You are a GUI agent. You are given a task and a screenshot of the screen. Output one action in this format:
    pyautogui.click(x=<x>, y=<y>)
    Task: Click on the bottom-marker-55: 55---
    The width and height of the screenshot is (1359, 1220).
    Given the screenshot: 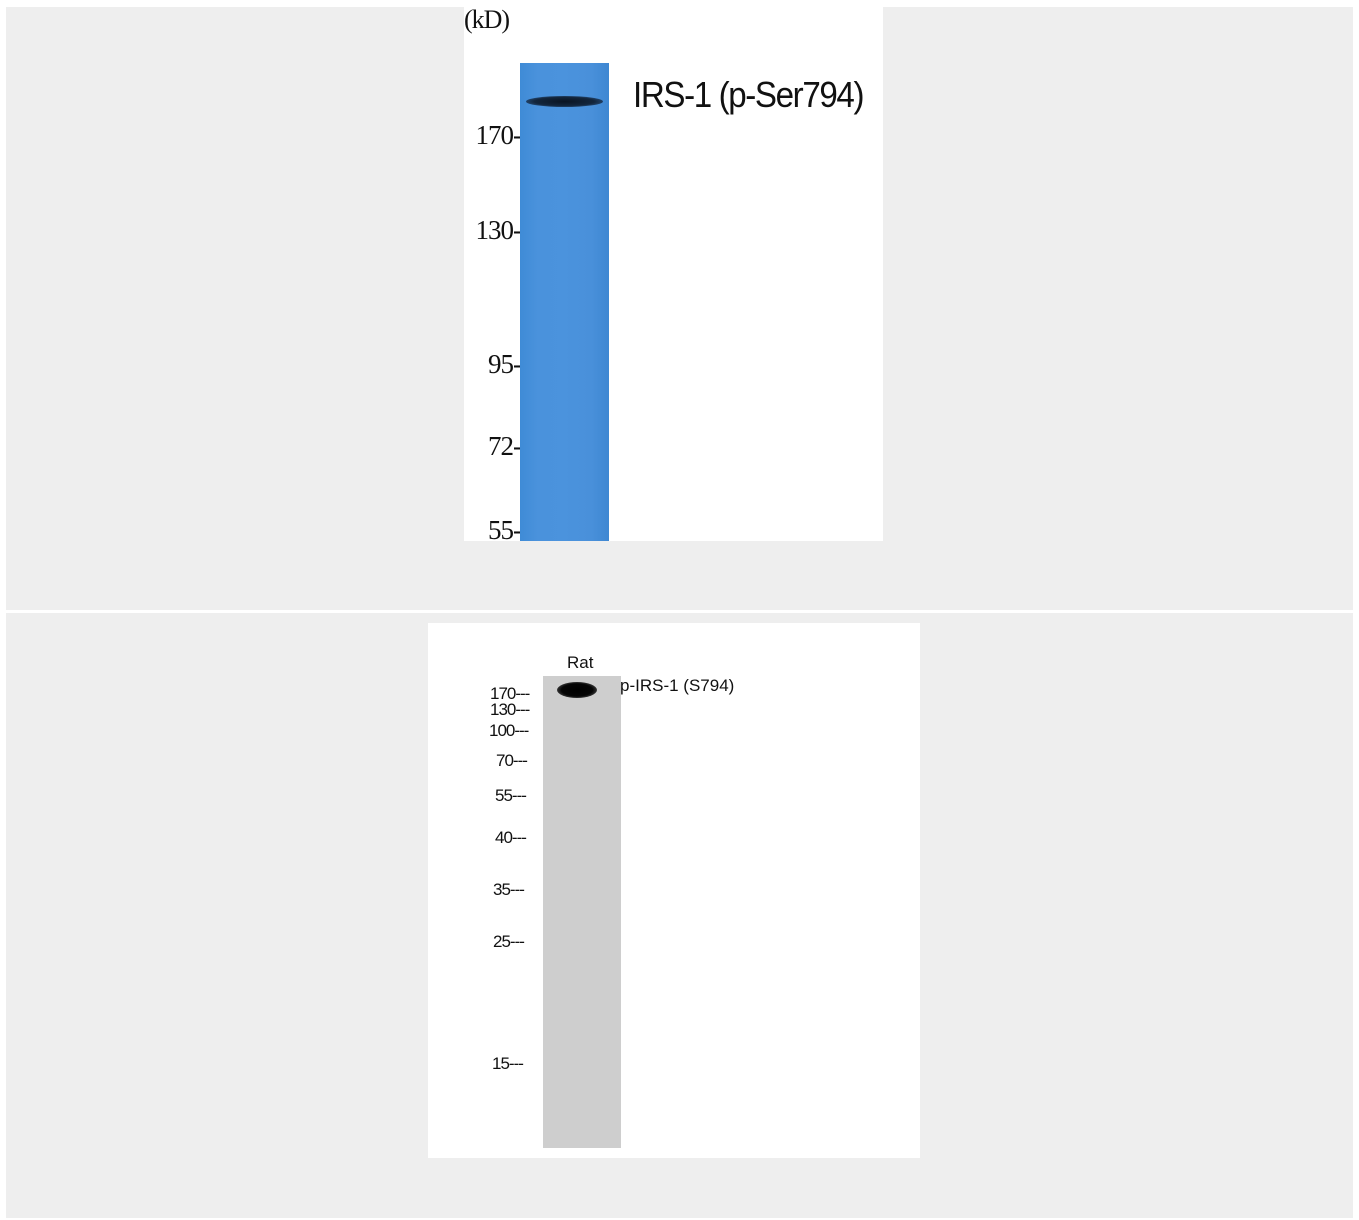 What is the action you would take?
    pyautogui.click(x=511, y=795)
    